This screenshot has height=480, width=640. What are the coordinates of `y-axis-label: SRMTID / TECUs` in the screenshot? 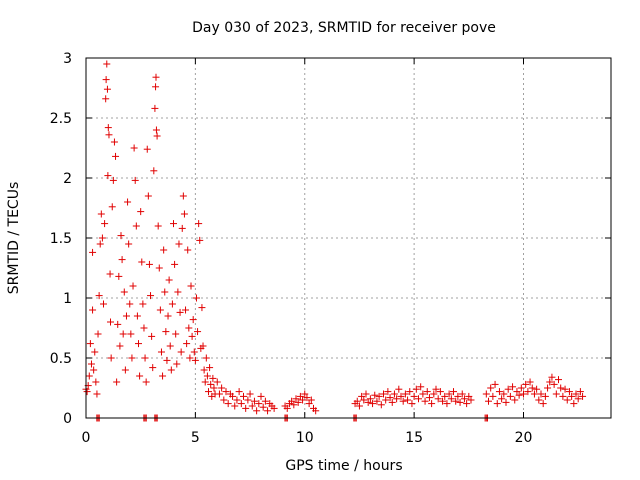 It's located at (14, 238).